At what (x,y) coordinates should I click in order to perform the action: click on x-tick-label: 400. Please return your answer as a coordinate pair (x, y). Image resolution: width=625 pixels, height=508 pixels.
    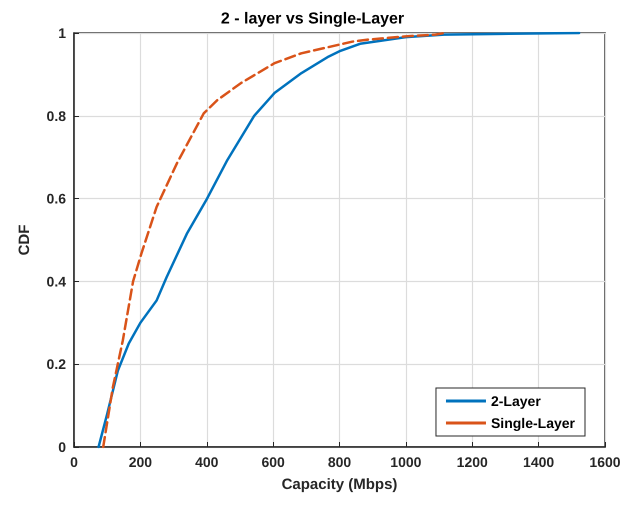
    Looking at the image, I should click on (207, 462).